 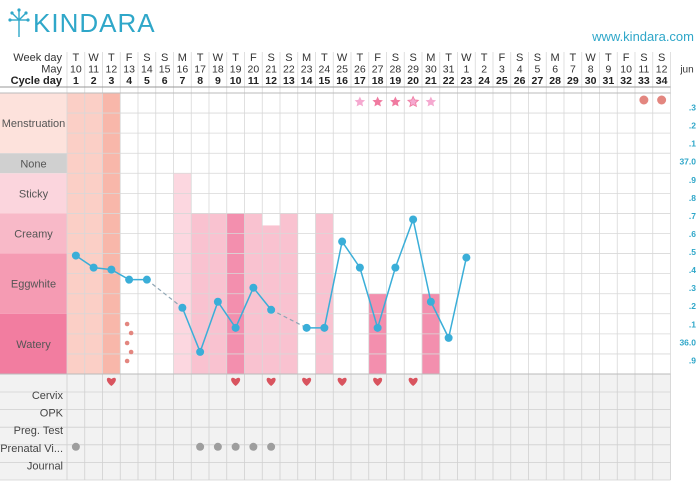 What do you see at coordinates (325, 81) in the screenshot?
I see `cycleday-label: 15` at bounding box center [325, 81].